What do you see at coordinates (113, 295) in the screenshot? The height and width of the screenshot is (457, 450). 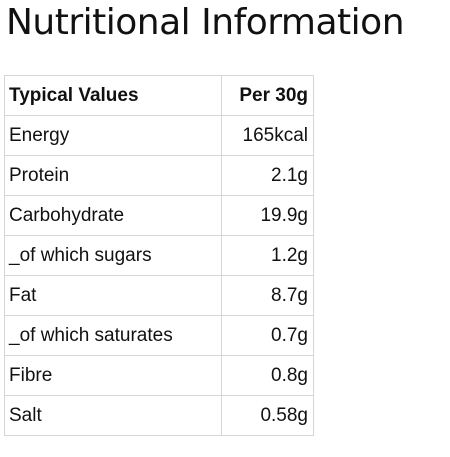 I see `label-cell: Fat` at bounding box center [113, 295].